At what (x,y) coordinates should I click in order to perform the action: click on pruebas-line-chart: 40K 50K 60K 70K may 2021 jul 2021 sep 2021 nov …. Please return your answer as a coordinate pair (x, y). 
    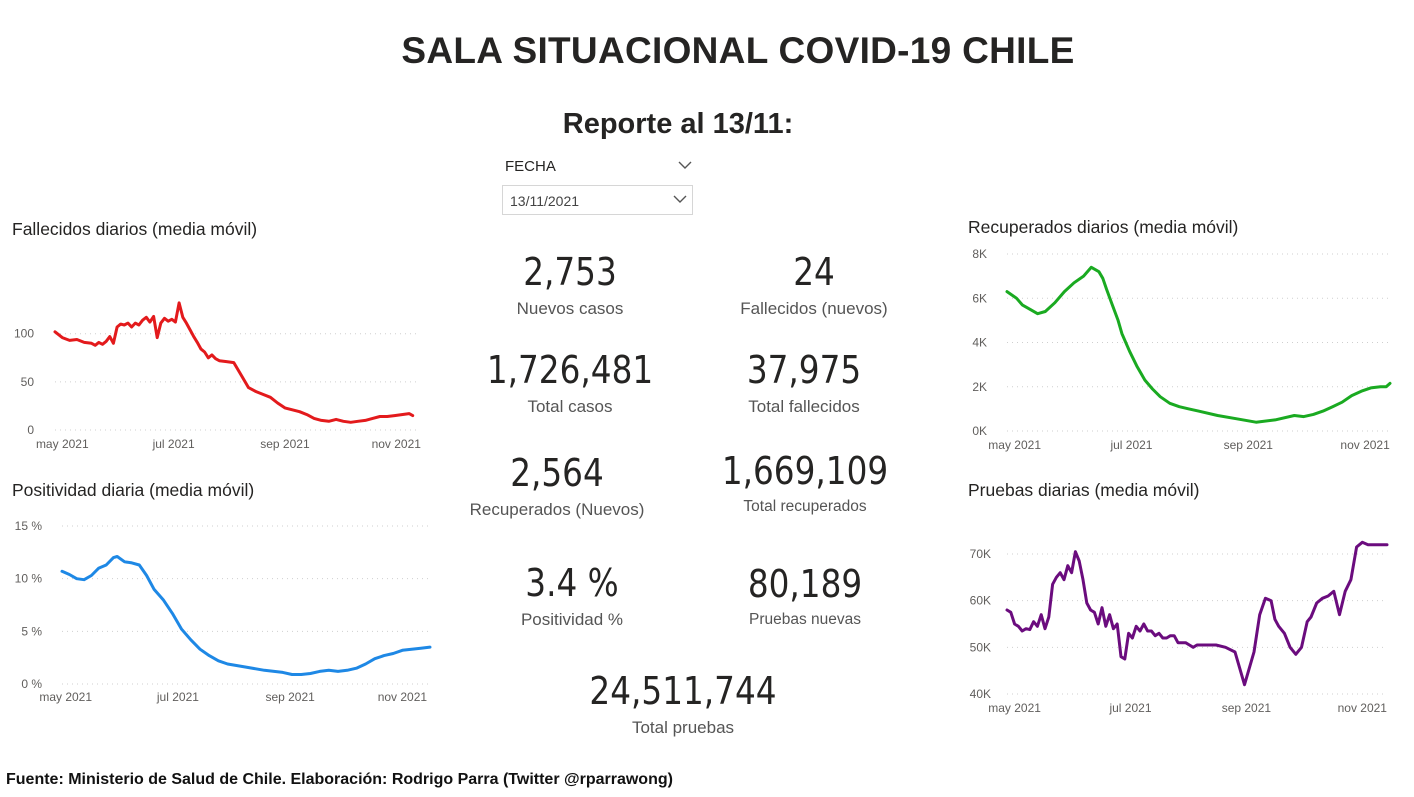
    Looking at the image, I should click on (1179, 627).